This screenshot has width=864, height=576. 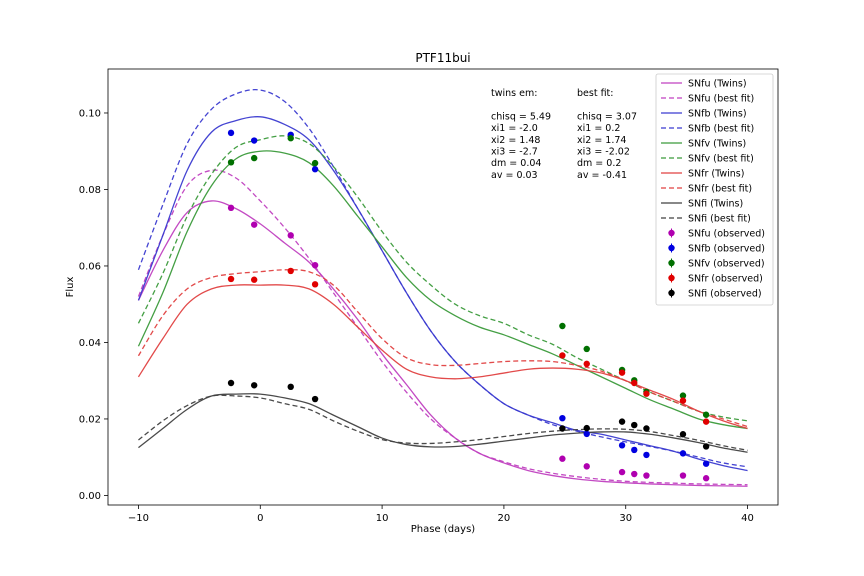 What do you see at coordinates (595, 93) in the screenshot?
I see `annotation-line: best fit:` at bounding box center [595, 93].